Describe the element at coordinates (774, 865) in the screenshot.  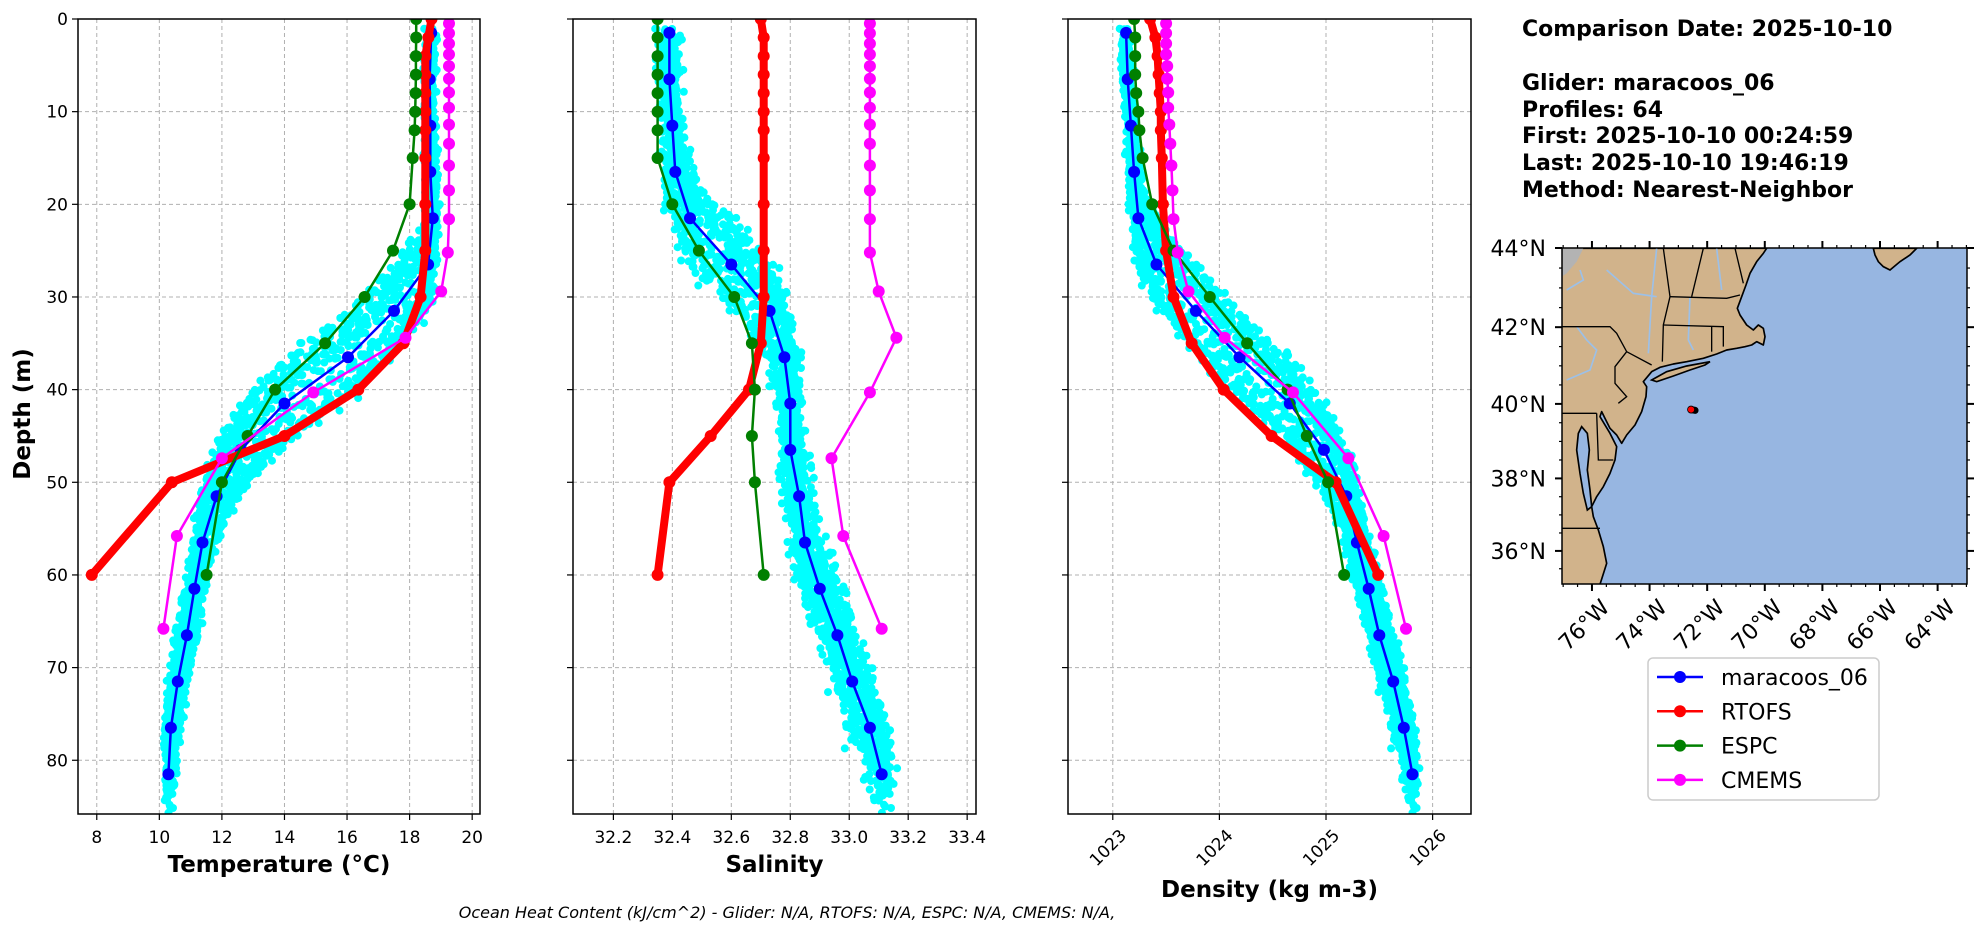
I see `x-axis-label: Salinity` at that location.